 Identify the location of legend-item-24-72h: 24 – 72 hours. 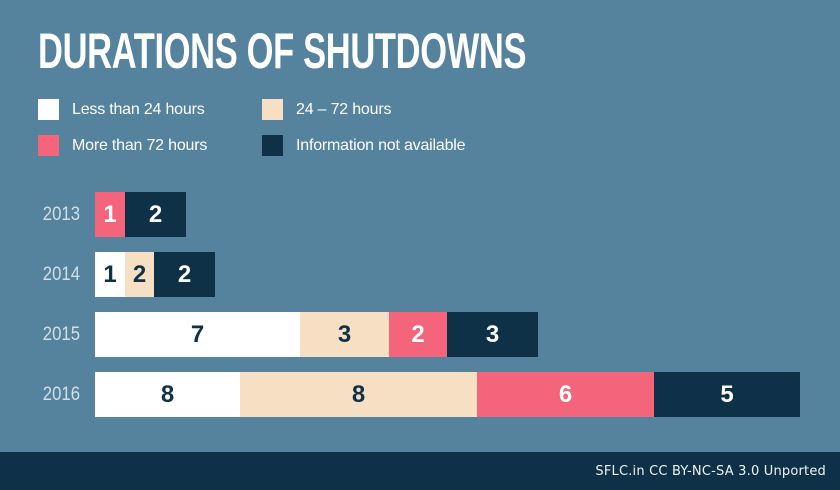
(326, 109).